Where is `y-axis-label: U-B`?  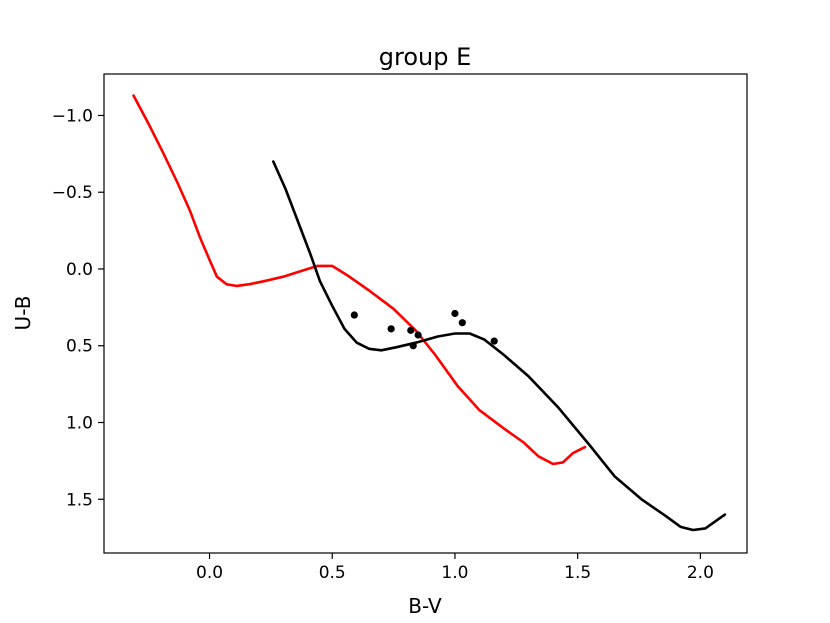
y-axis-label: U-B is located at coordinates (23, 313).